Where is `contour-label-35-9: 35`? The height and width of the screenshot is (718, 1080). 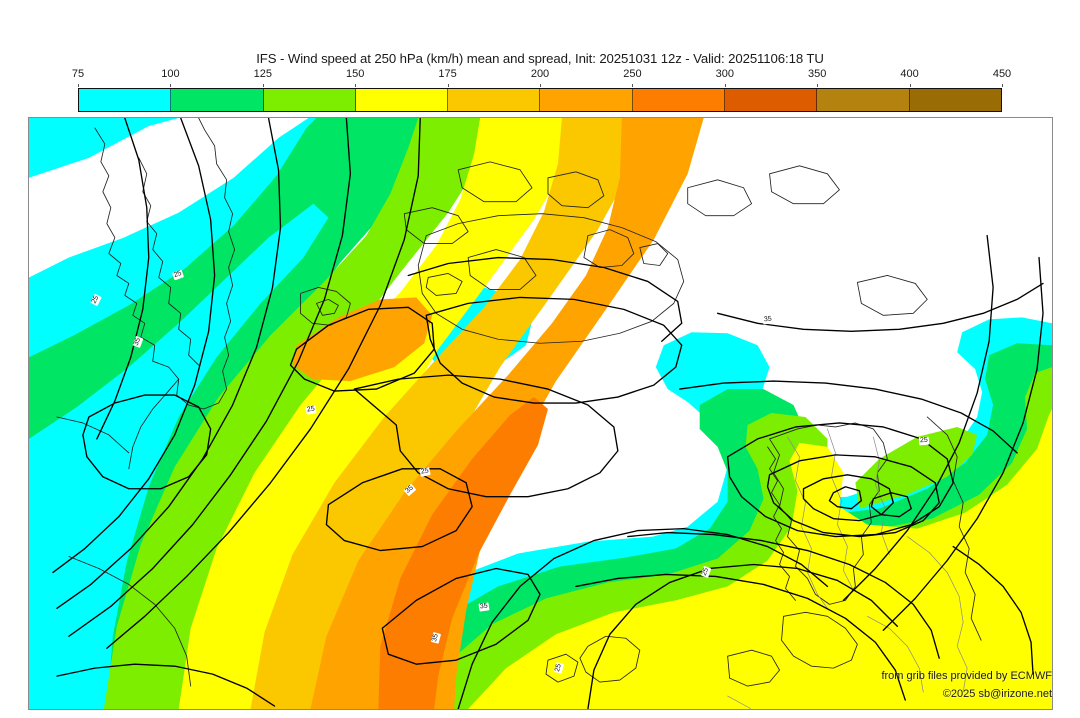
contour-label-35-9: 35 is located at coordinates (768, 320).